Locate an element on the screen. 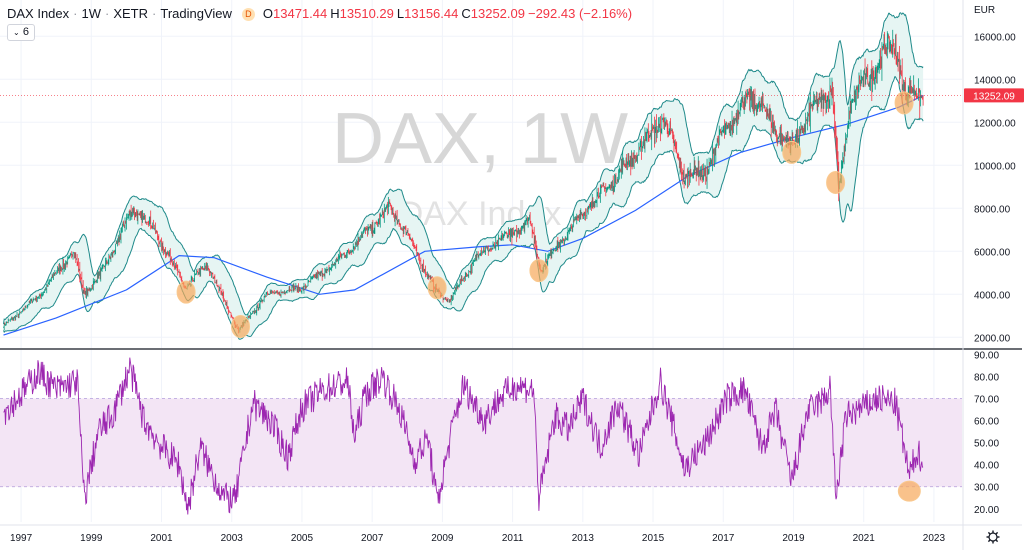  indicator-count: 6 is located at coordinates (25, 32).